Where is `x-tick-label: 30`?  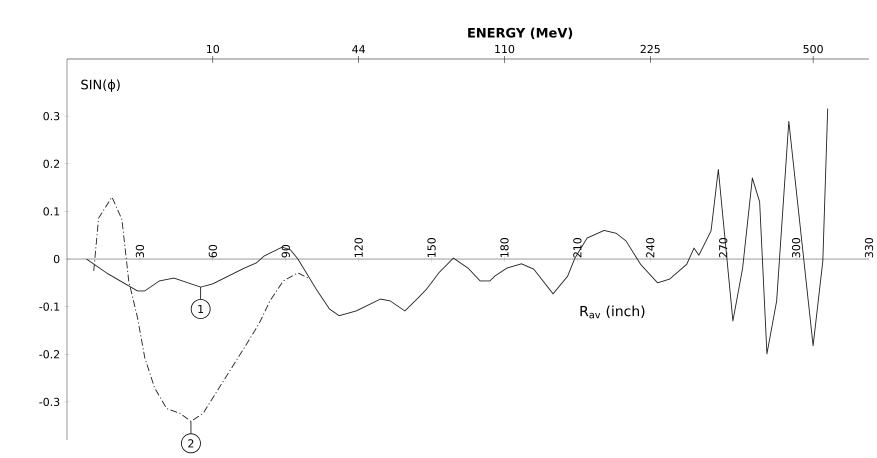 x-tick-label: 30 is located at coordinates (140, 251).